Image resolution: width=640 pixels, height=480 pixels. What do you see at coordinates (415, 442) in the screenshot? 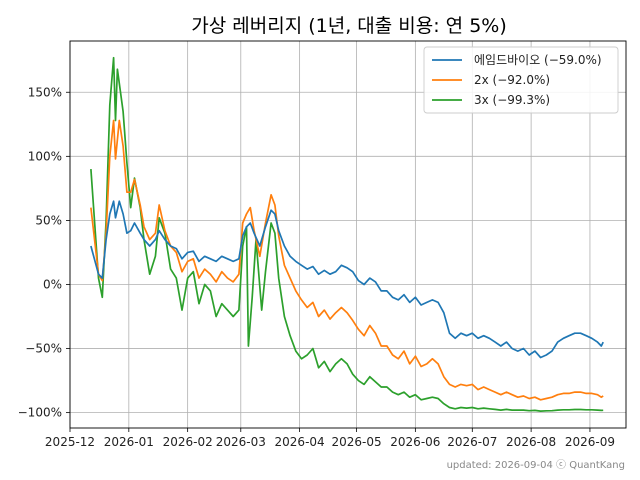
I see `x-tick-label: 2026-06` at bounding box center [415, 442].